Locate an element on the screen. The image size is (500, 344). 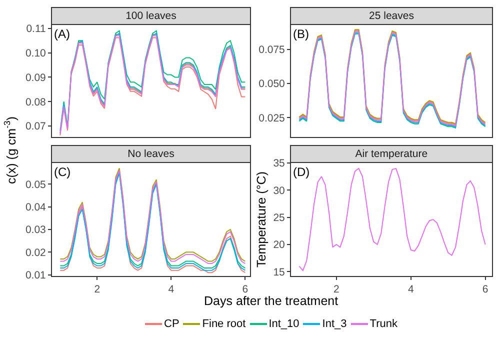
chart-title: No leaves is located at coordinates (151, 154).